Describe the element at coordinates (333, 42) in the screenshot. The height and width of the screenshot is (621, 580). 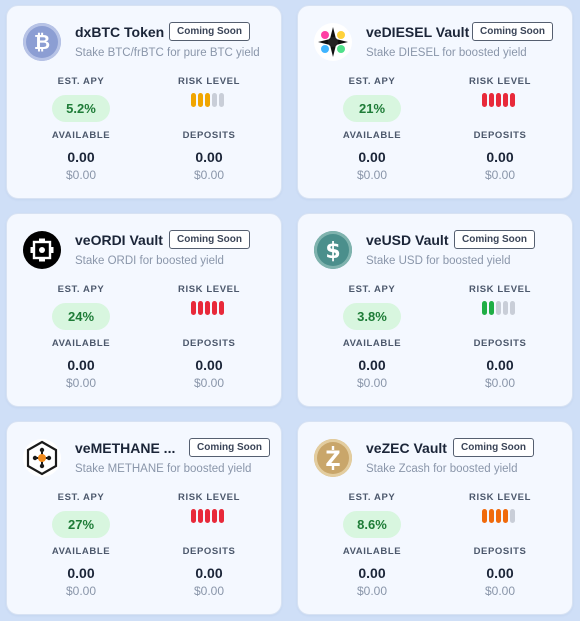
I see `diesel-icon` at that location.